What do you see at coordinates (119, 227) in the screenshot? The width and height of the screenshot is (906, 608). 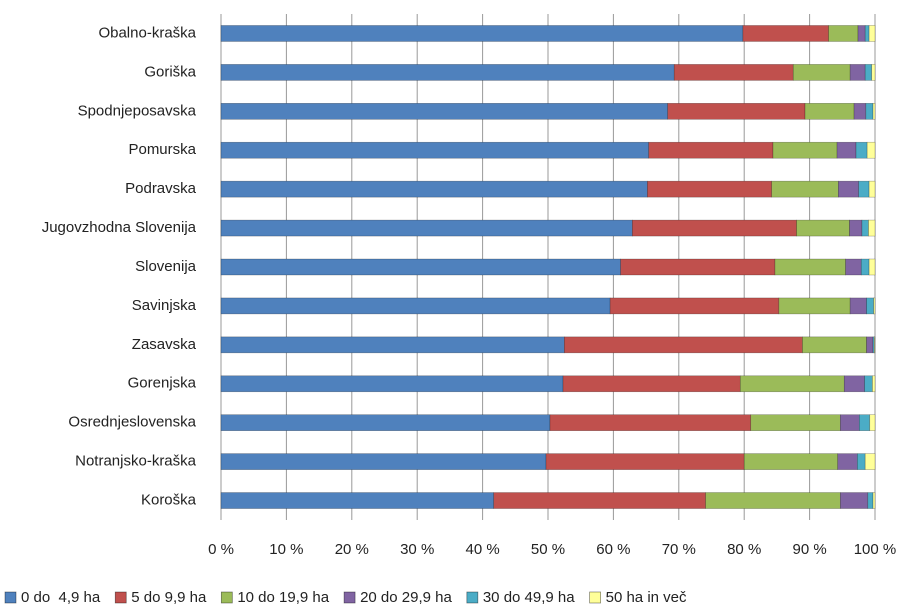 I see `y-tick-label: Jugovzhodna Slovenija` at bounding box center [119, 227].